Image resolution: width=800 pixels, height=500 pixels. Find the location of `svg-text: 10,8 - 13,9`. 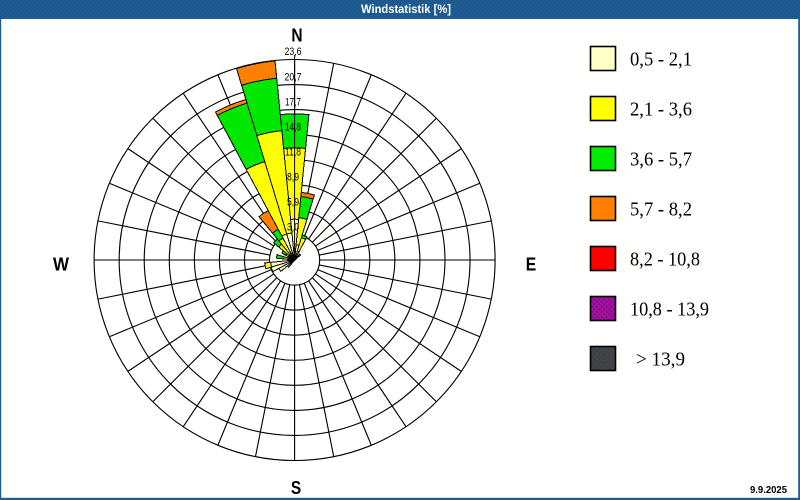

svg-text: 10,8 - 13,9 is located at coordinates (669, 310).